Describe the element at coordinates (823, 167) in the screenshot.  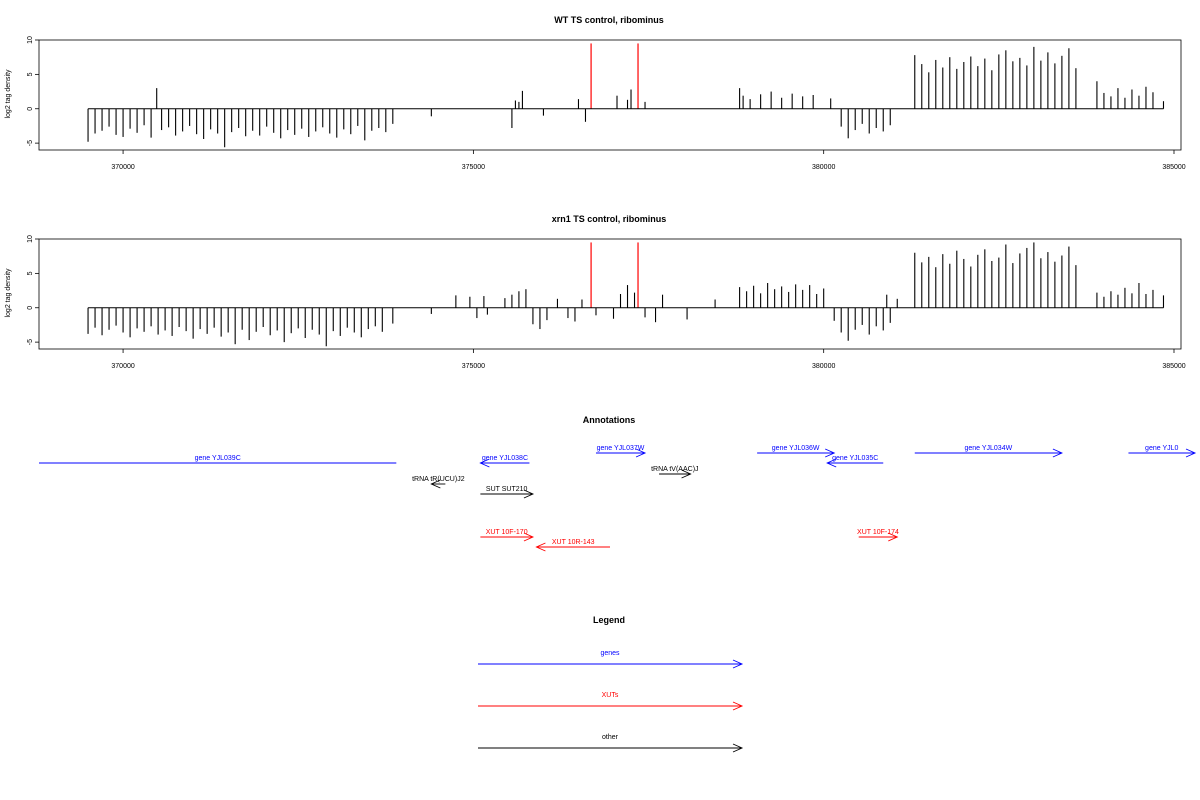
I see `wt-x-tick-label: 380000` at that location.